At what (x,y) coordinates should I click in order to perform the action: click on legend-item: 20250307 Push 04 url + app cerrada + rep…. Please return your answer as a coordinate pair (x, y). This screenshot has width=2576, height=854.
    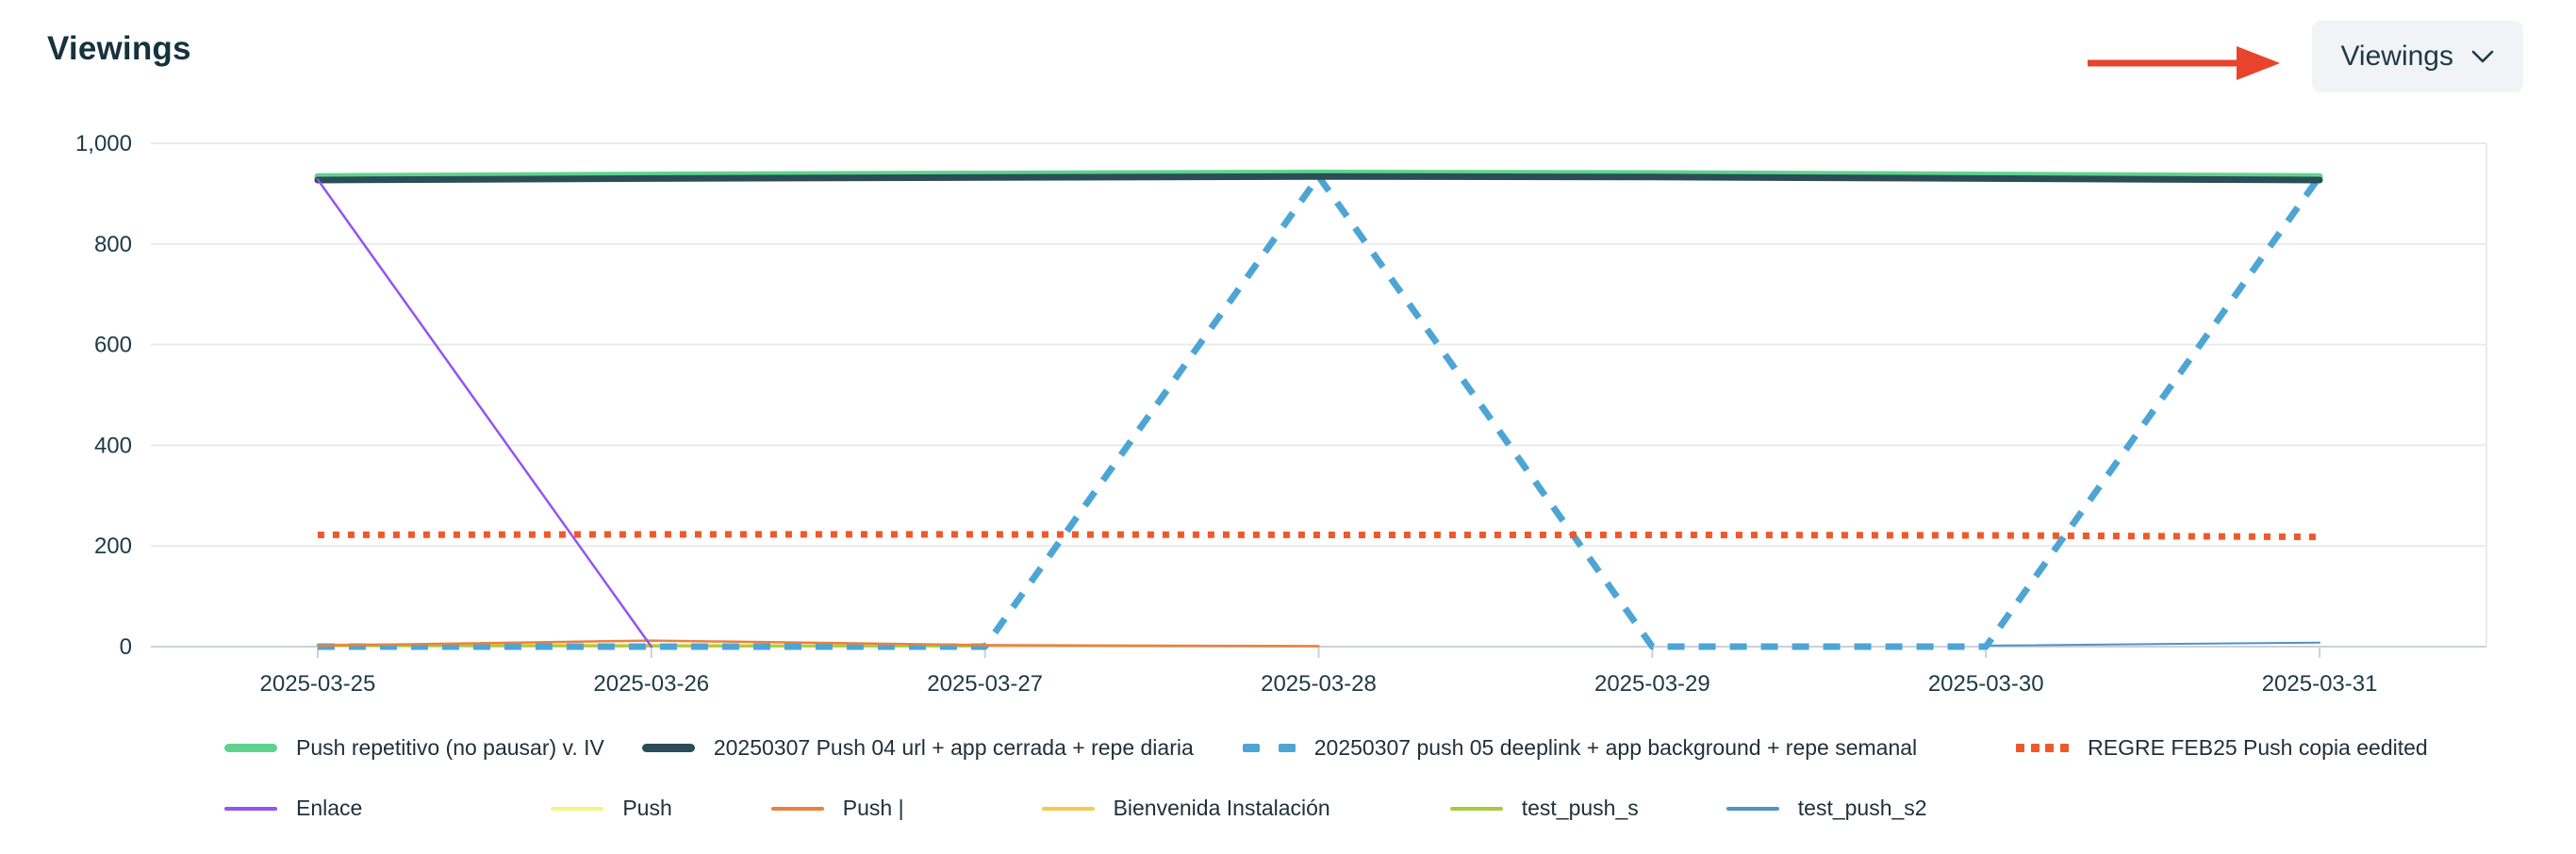
    Looking at the image, I should click on (917, 748).